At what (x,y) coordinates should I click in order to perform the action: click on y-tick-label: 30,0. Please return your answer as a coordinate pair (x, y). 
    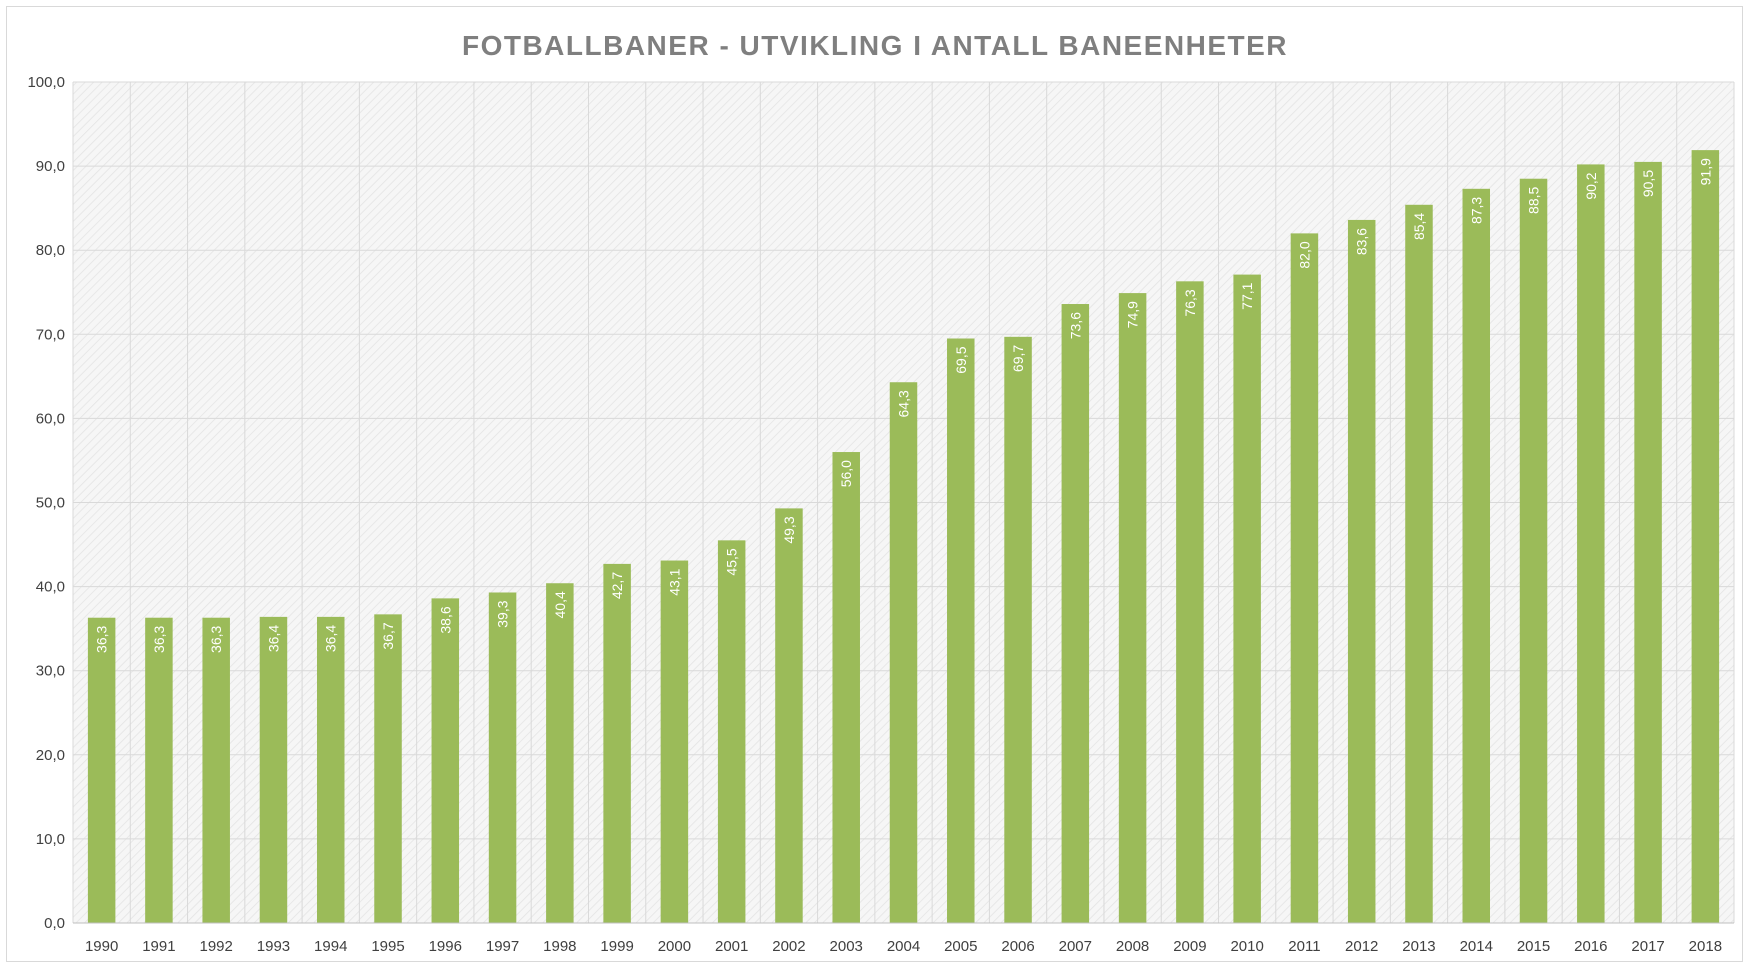
    Looking at the image, I should click on (50, 671).